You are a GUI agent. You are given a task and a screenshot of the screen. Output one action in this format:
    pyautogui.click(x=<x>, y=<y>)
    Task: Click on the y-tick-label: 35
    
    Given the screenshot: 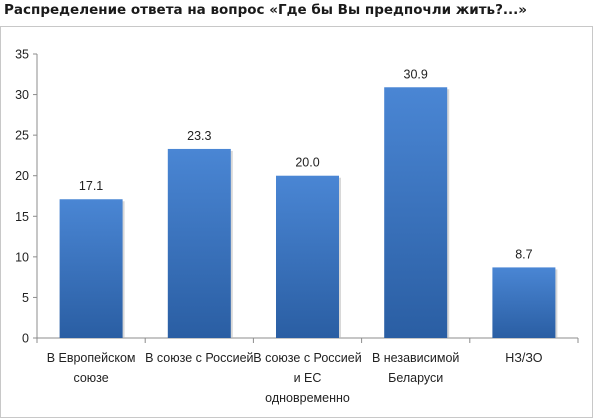 What is the action you would take?
    pyautogui.click(x=22, y=55)
    